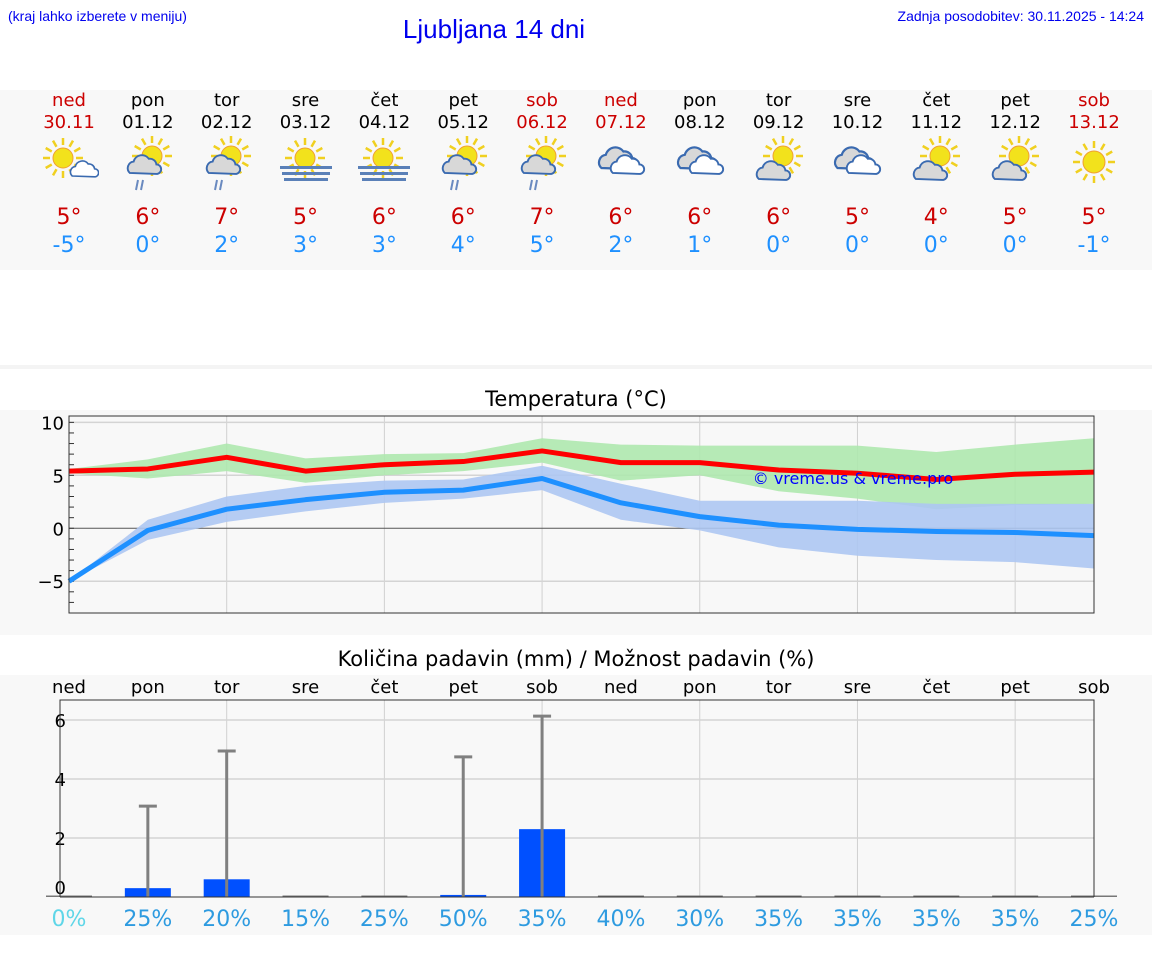 This screenshot has width=1152, height=975. Describe the element at coordinates (853, 478) in the screenshot. I see `watermark: © vreme.us & vreme.pro` at that location.